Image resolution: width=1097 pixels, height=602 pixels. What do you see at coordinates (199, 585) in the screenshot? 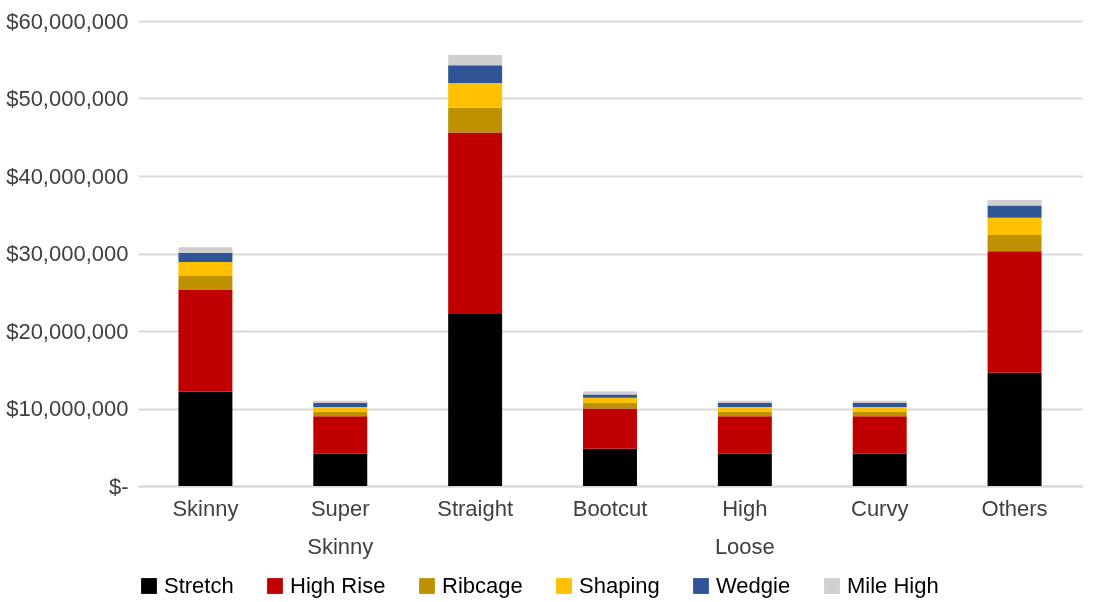
I see `legend-label: Stretch` at bounding box center [199, 585].